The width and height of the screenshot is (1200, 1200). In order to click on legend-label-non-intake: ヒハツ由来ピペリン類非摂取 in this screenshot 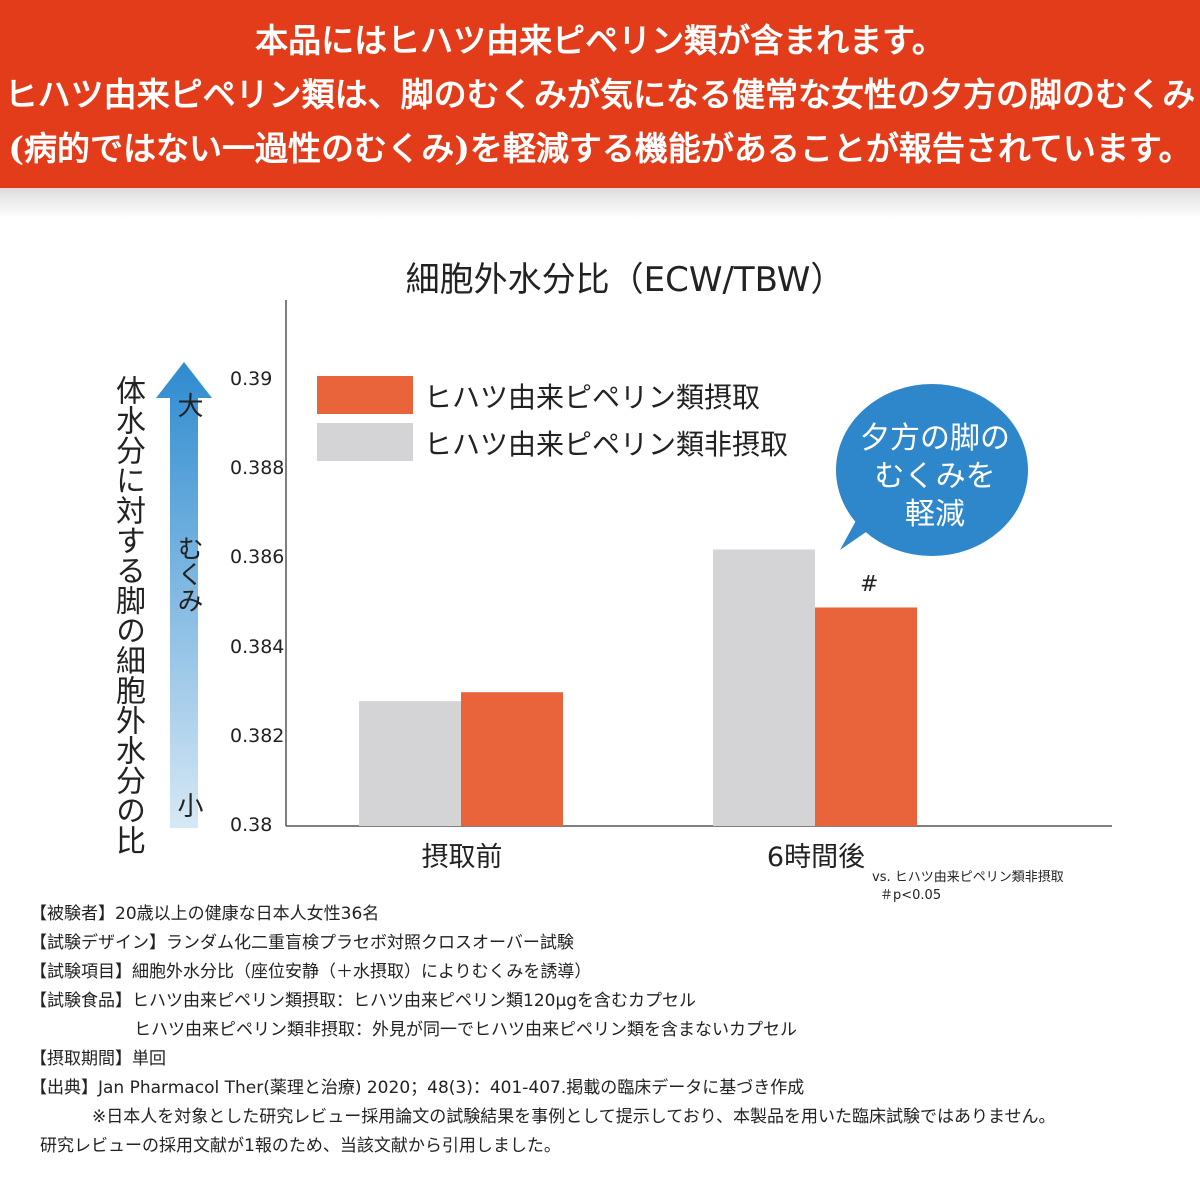, I will do `click(606, 444)`.